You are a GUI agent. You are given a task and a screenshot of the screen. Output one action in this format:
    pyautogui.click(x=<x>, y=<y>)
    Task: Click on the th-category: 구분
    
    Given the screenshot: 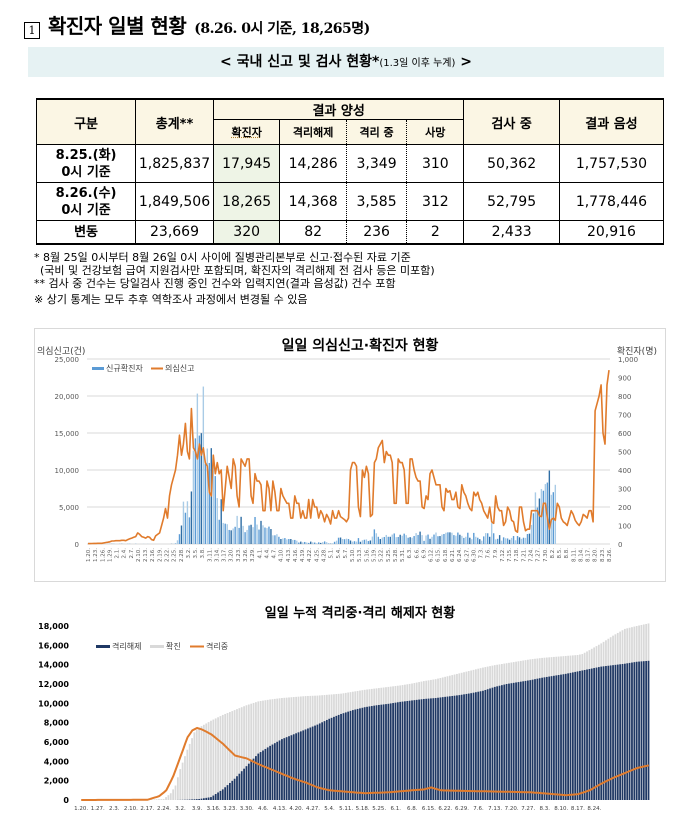 What is the action you would take?
    pyautogui.click(x=86, y=122)
    